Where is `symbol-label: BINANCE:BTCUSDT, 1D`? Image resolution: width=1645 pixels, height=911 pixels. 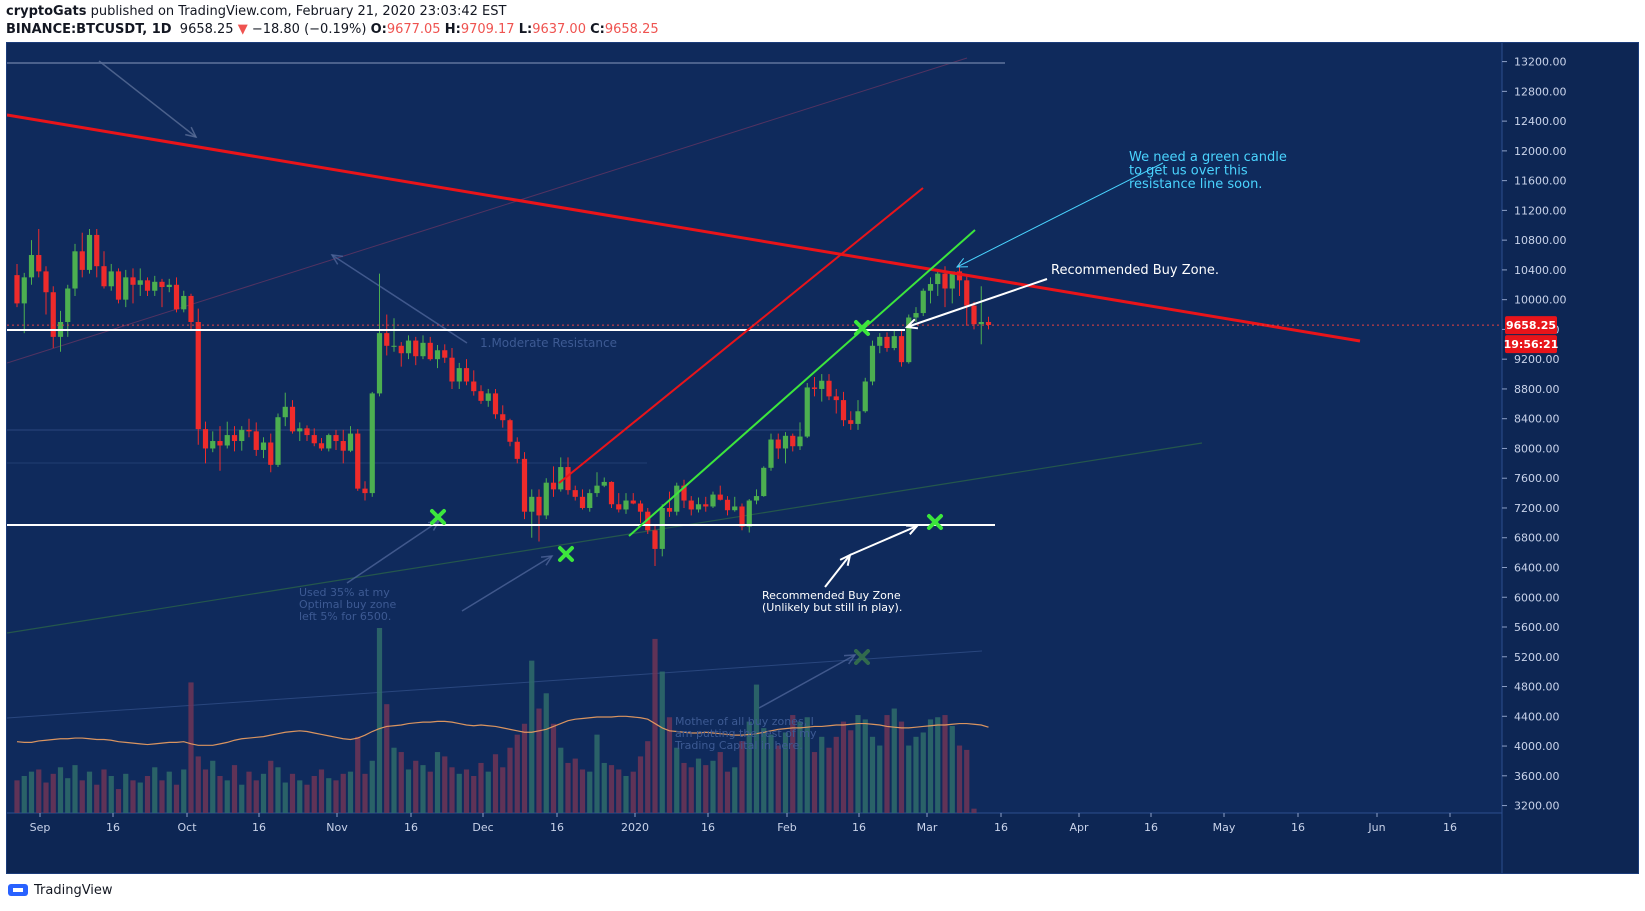 symbol-label: BINANCE:BTCUSDT, 1D is located at coordinates (89, 29).